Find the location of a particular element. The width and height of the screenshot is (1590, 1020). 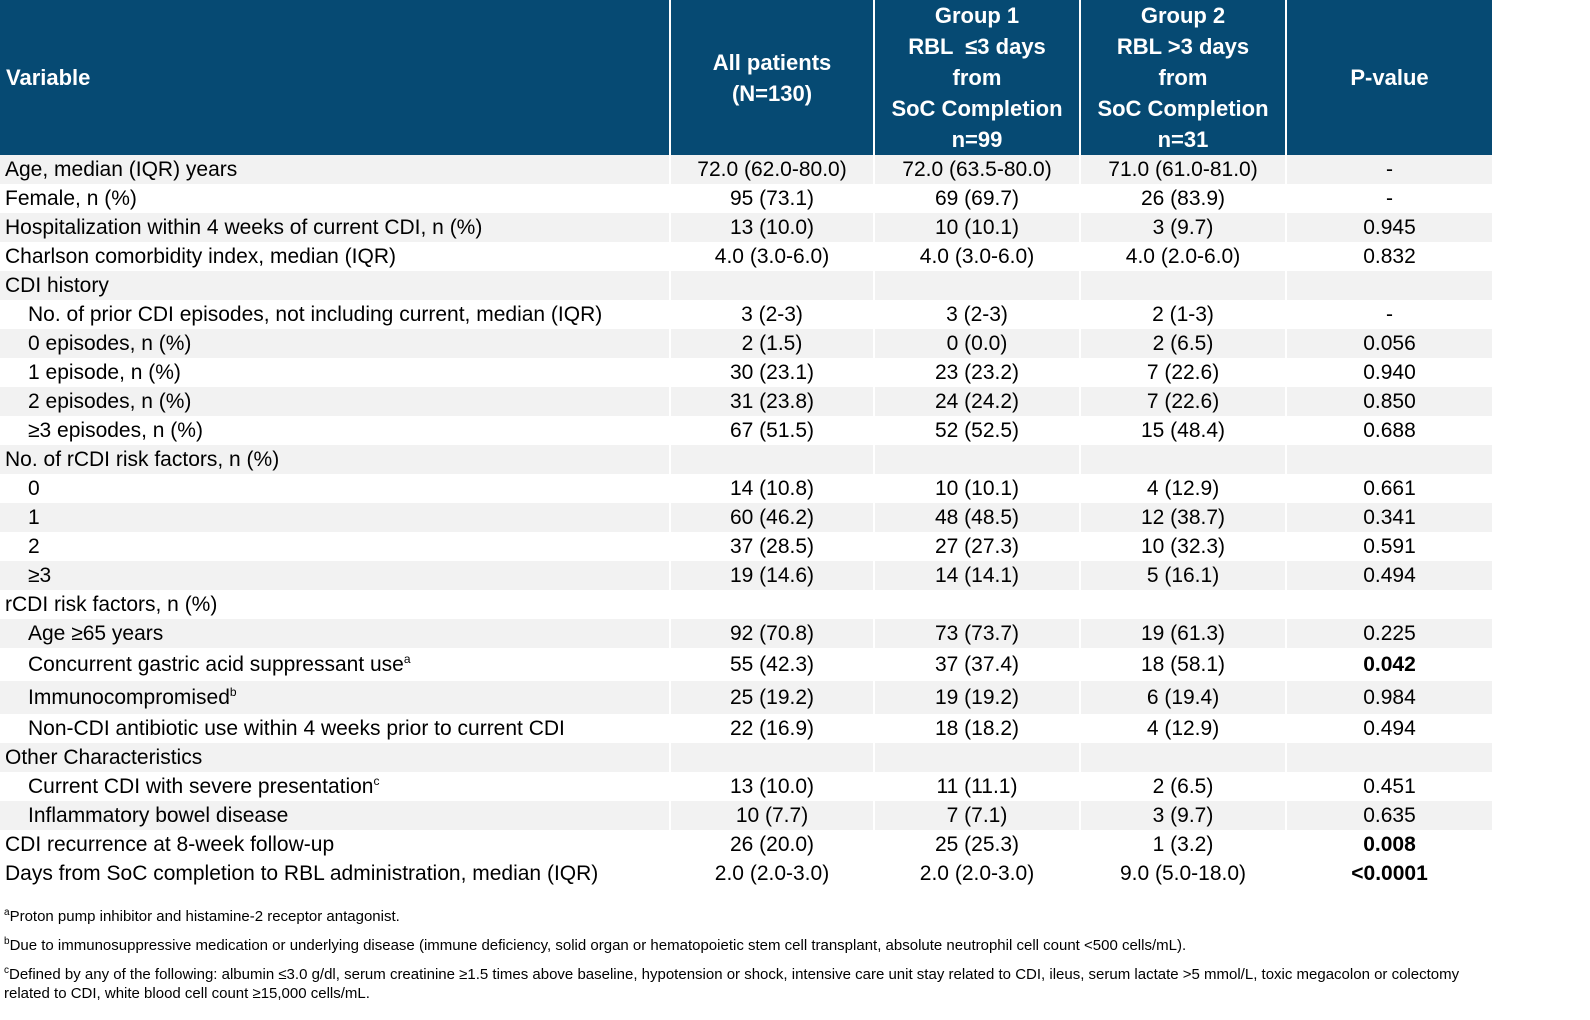

header-all-line: All patients is located at coordinates (772, 62).